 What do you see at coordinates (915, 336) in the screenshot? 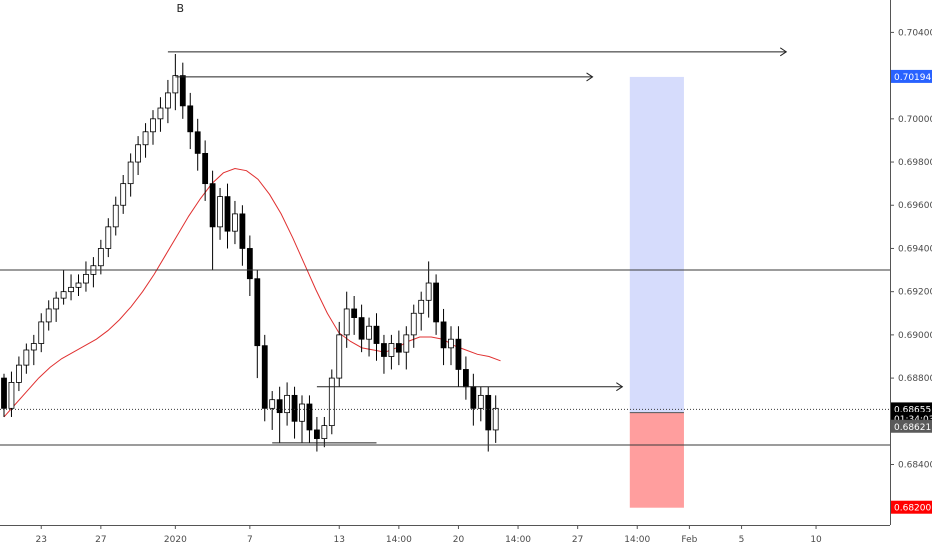
I see `y-tick-label-6: 0.69000` at bounding box center [915, 336].